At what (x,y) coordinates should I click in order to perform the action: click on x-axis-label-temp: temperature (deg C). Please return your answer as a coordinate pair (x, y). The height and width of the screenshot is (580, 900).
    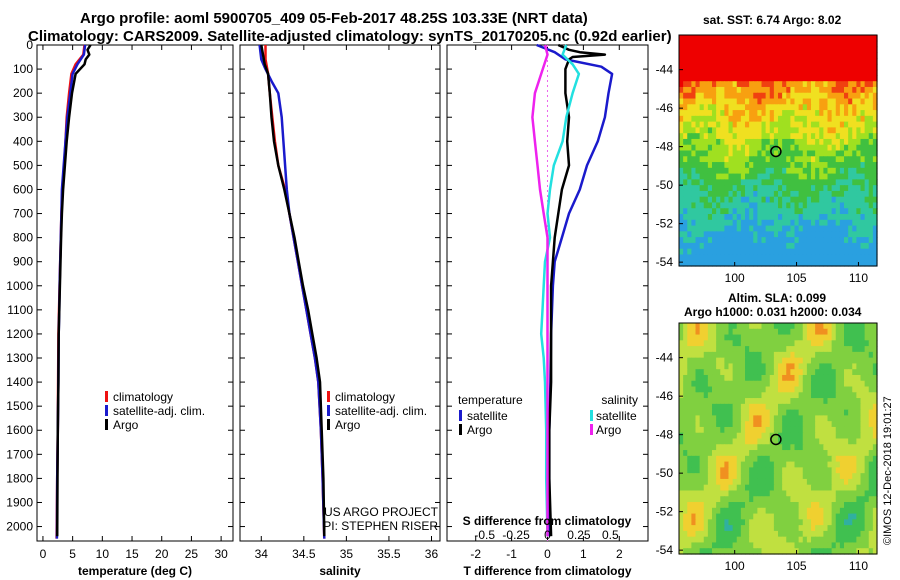
    Looking at the image, I should click on (135, 571).